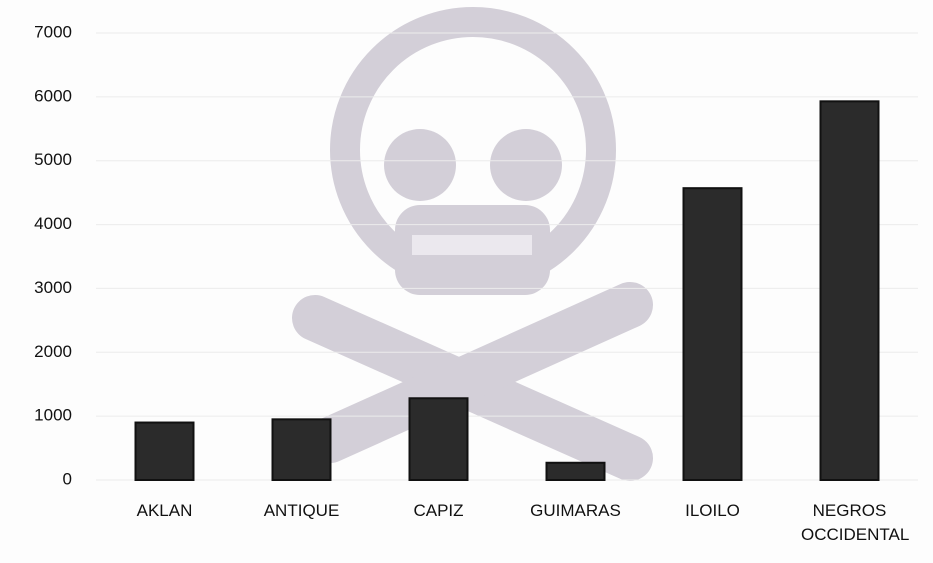 Image resolution: width=933 pixels, height=563 pixels. What do you see at coordinates (164, 510) in the screenshot?
I see `x-tick-label: AKLAN` at bounding box center [164, 510].